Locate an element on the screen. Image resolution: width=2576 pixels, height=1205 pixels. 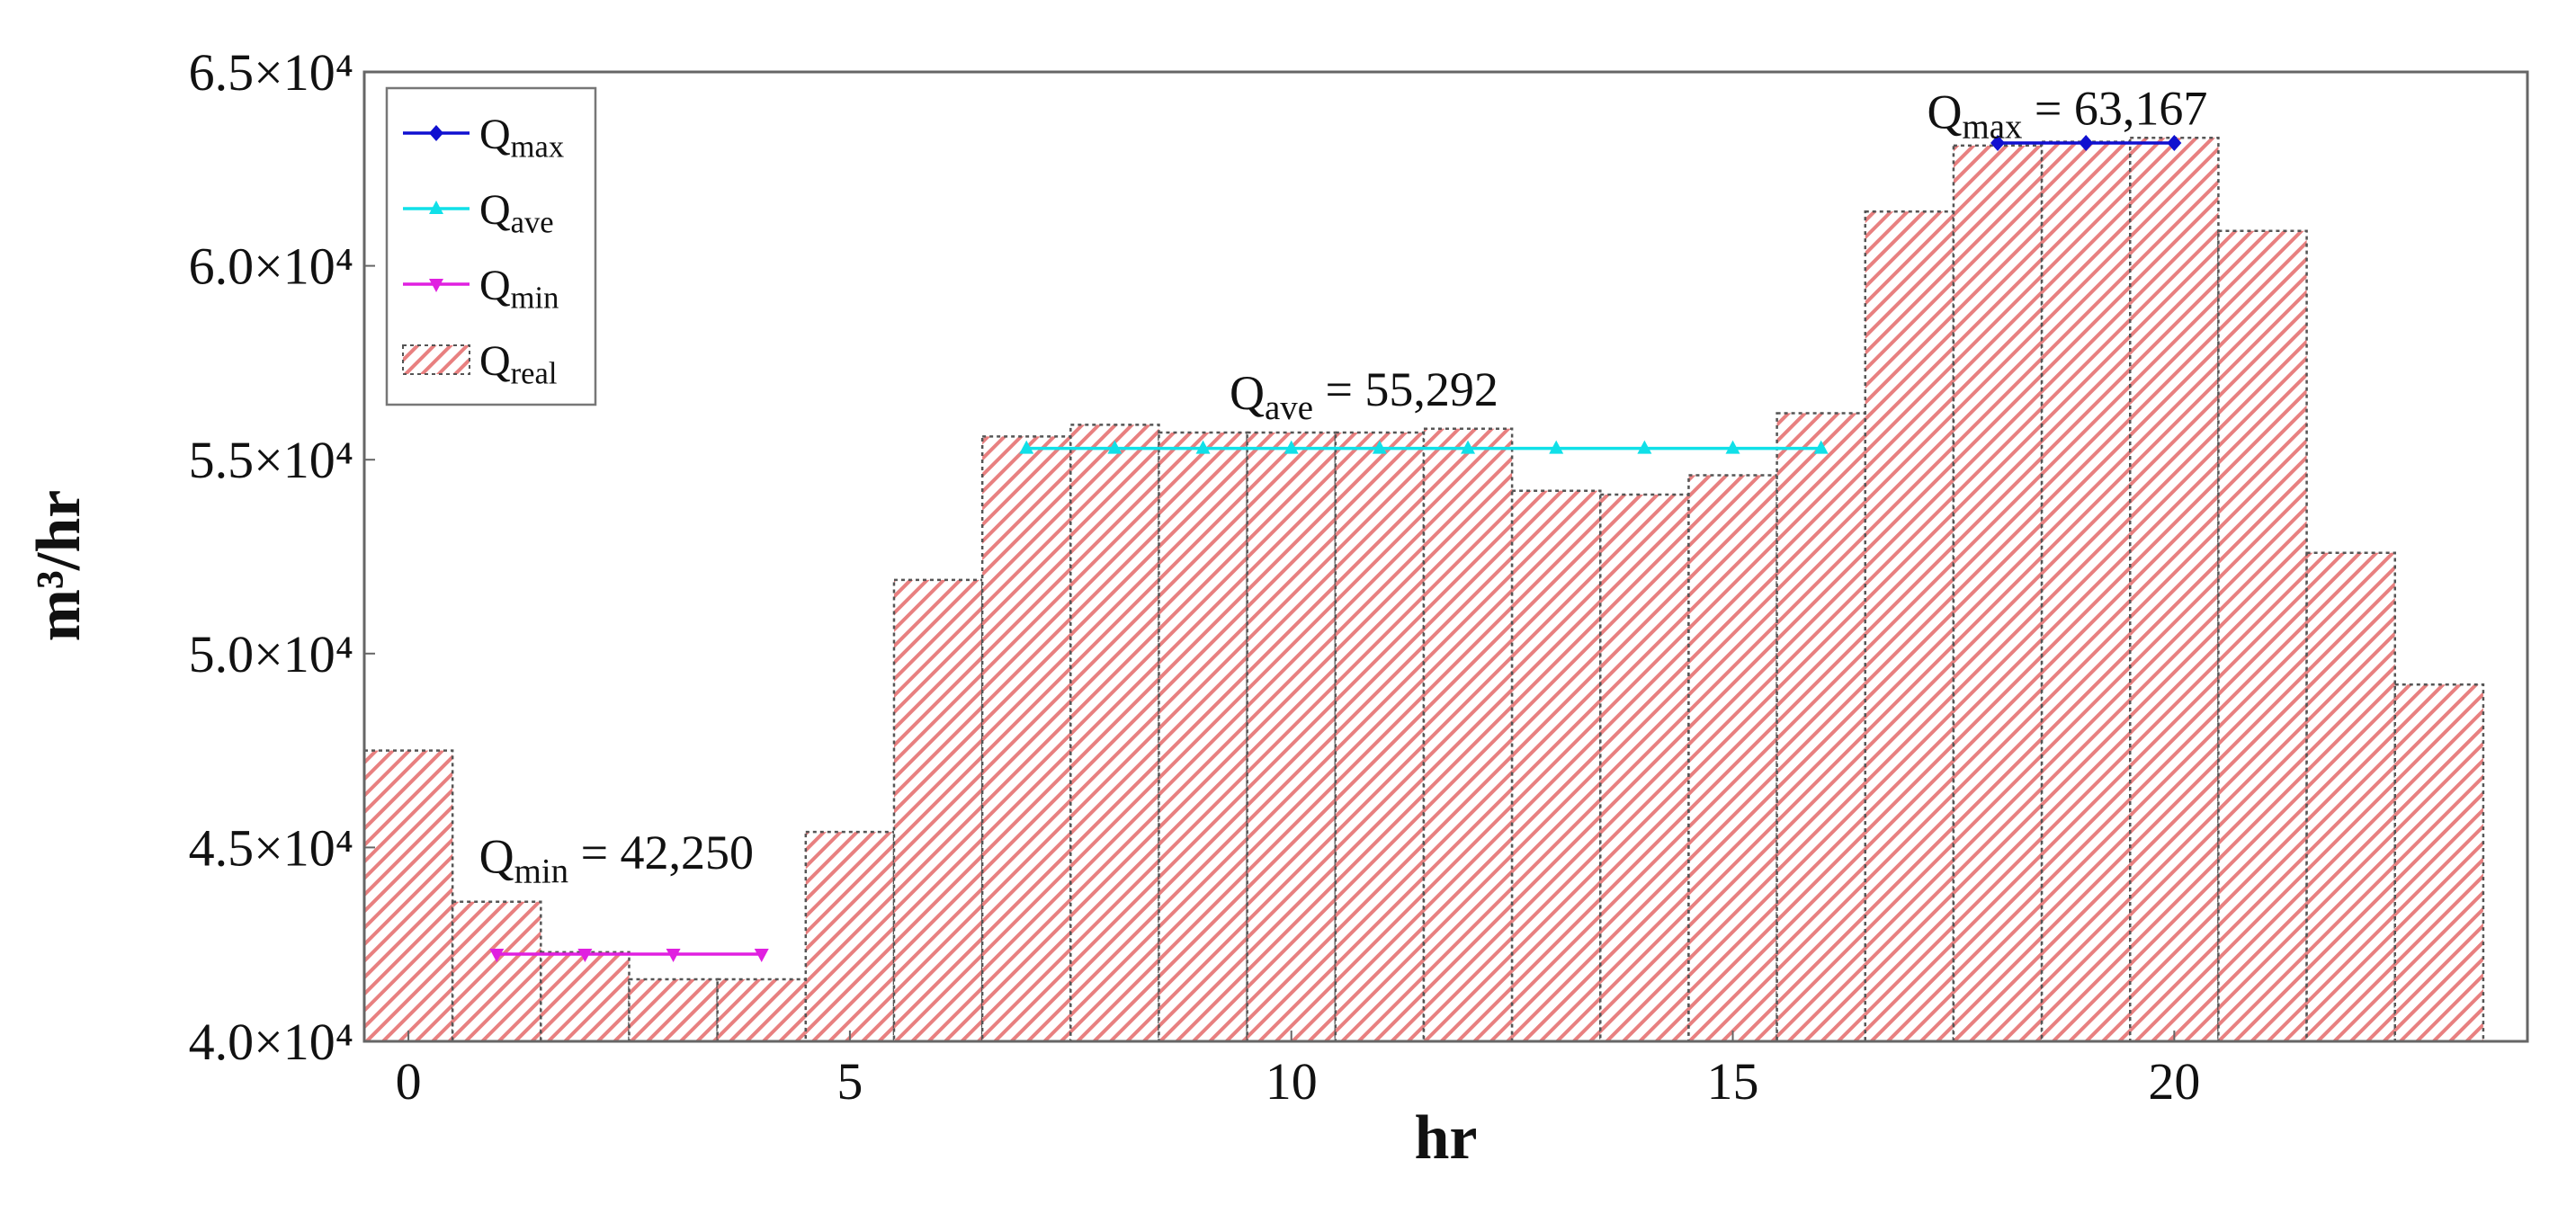
legend-swatch-q-real is located at coordinates (436, 359).